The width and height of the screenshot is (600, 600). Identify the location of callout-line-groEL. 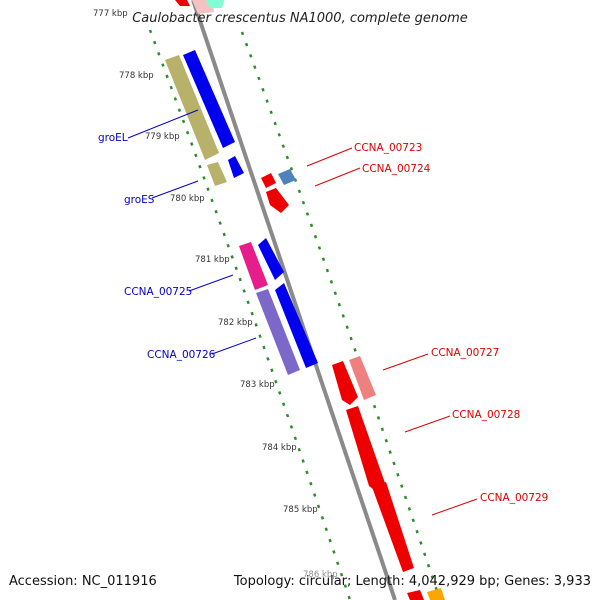
(163, 124).